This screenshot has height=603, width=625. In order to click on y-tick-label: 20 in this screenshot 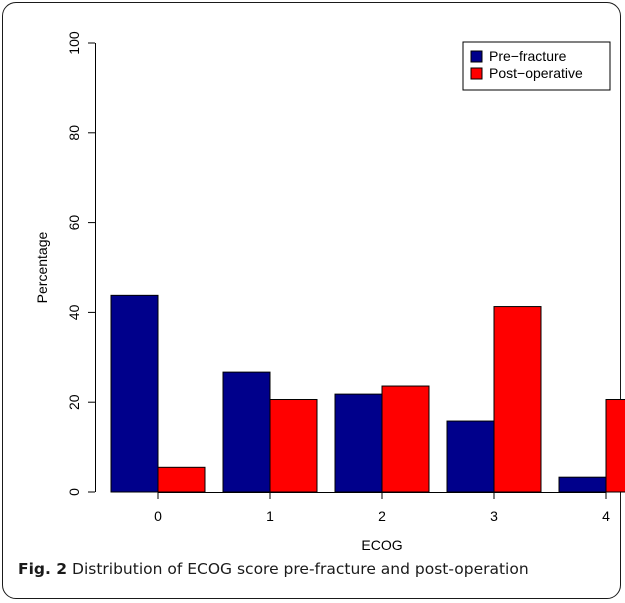, I will do `click(74, 402)`.